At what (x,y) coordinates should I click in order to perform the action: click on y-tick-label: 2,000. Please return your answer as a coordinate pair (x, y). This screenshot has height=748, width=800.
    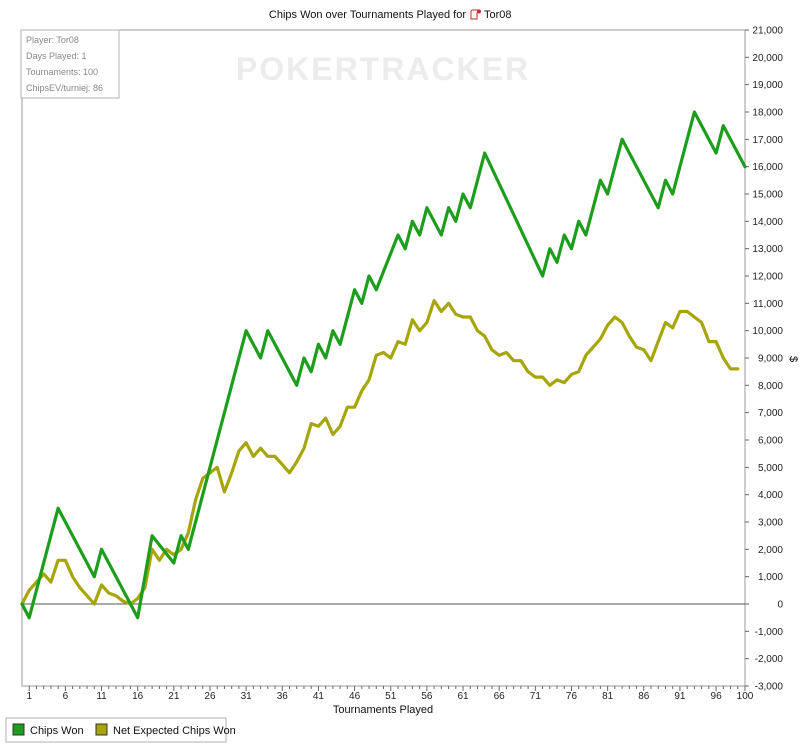
    Looking at the image, I should click on (770, 550).